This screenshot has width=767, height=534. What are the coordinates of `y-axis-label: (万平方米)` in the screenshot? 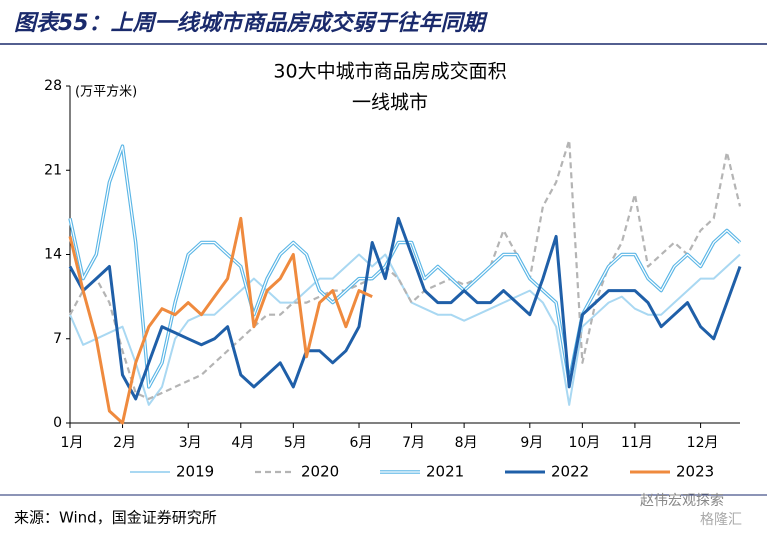 It's located at (106, 92).